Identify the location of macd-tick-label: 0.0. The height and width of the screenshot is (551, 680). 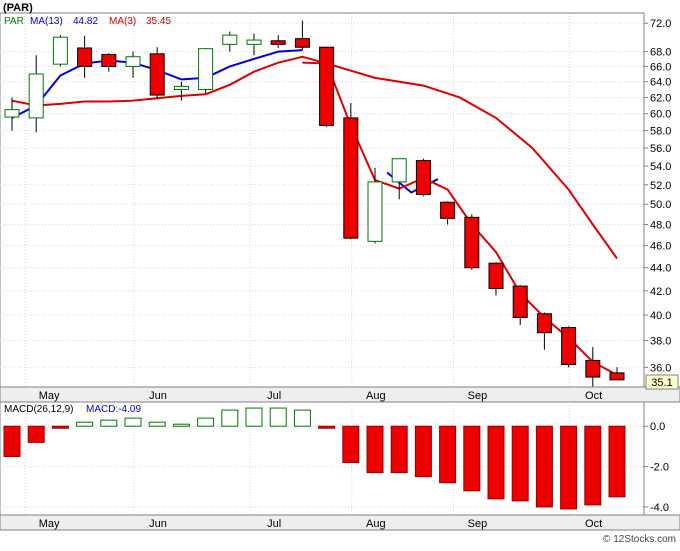
(657, 427).